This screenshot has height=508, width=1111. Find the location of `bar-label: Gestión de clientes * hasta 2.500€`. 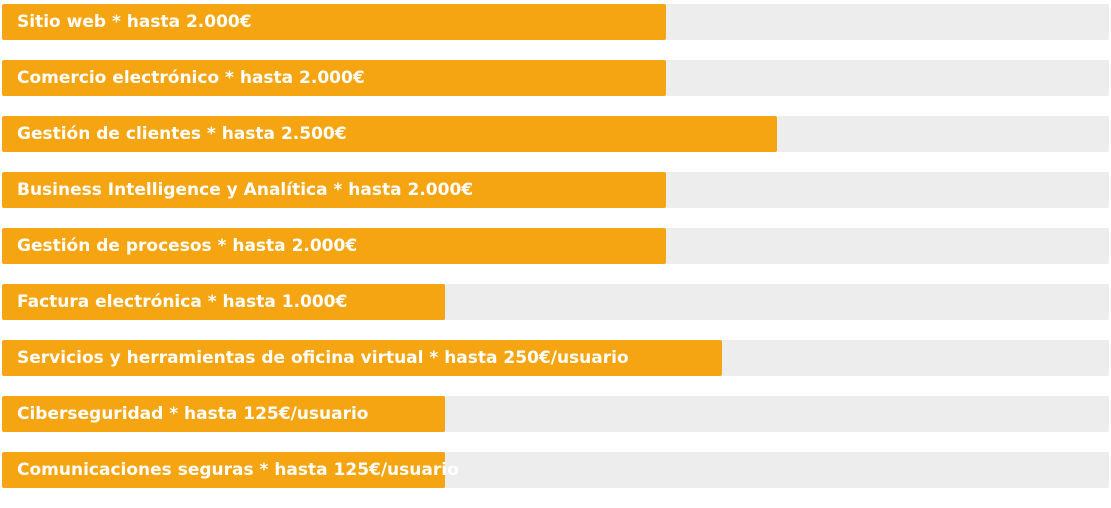

bar-label: Gestión de clientes * hasta 2.500€ is located at coordinates (182, 134).